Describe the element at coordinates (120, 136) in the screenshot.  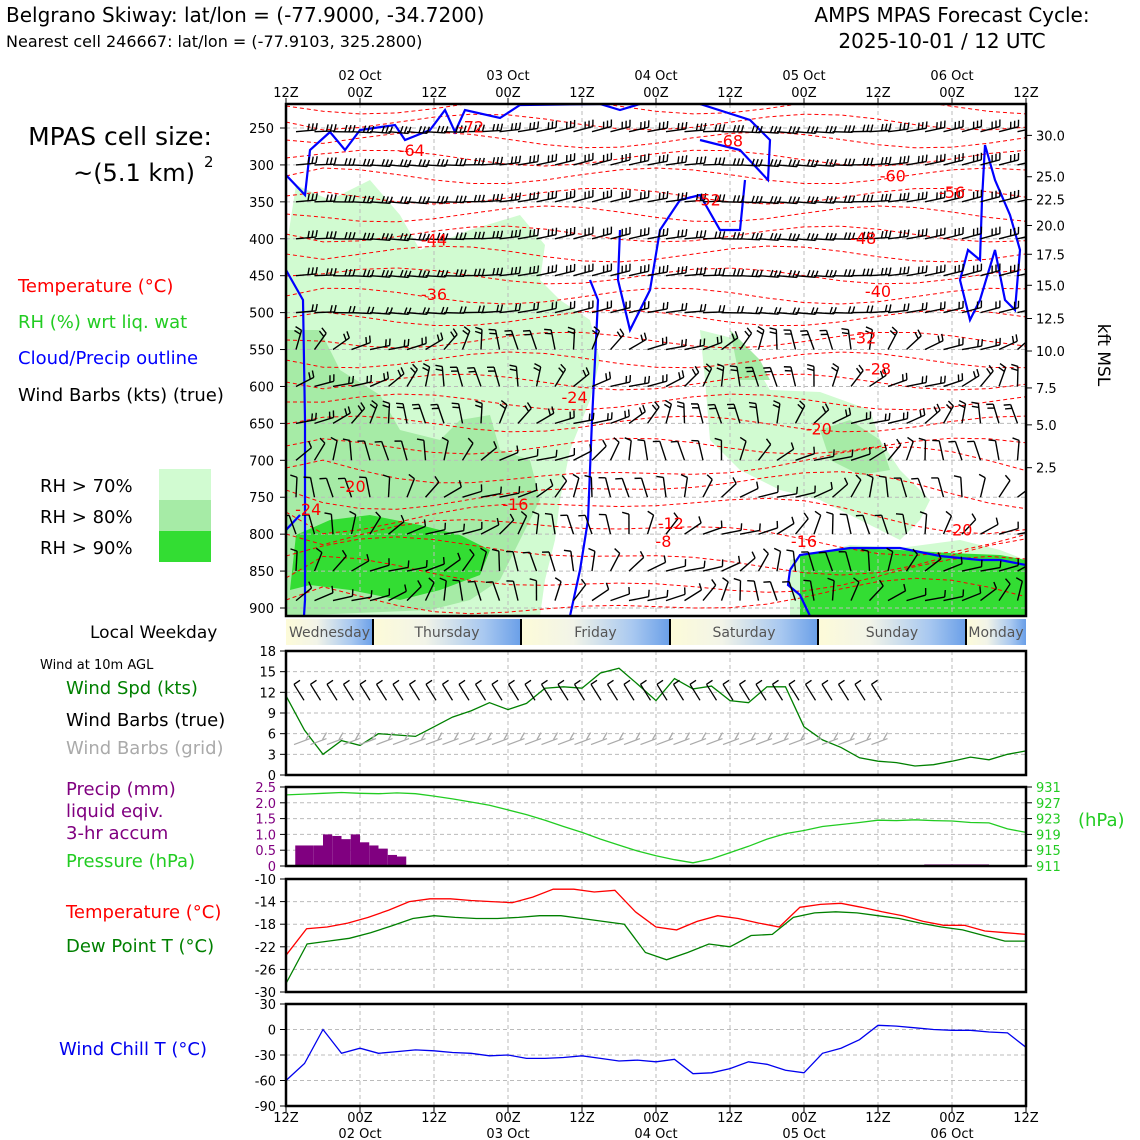
I see `cell-size-line1: MPAS cell size:` at that location.